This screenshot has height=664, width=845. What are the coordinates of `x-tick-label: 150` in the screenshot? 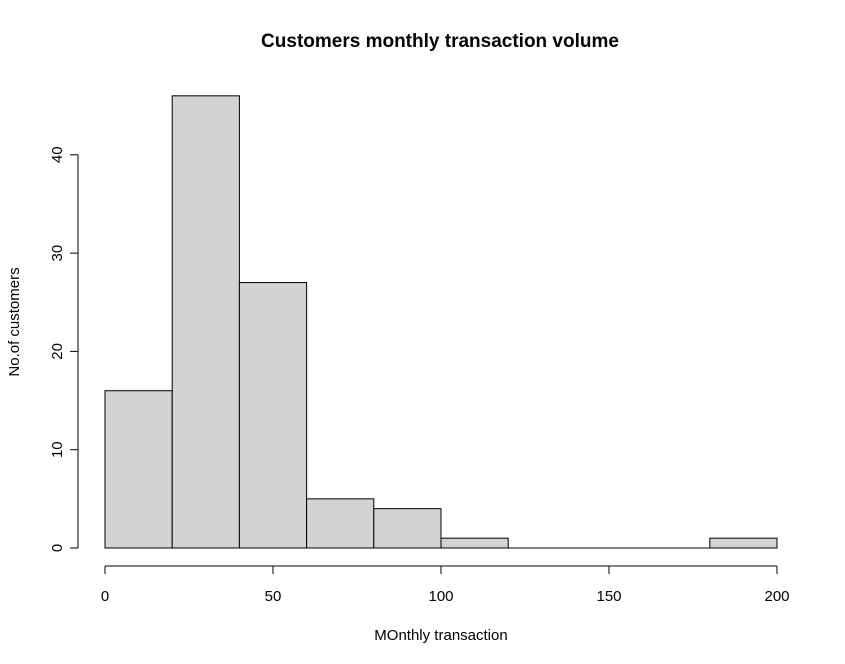 It's located at (608, 596).